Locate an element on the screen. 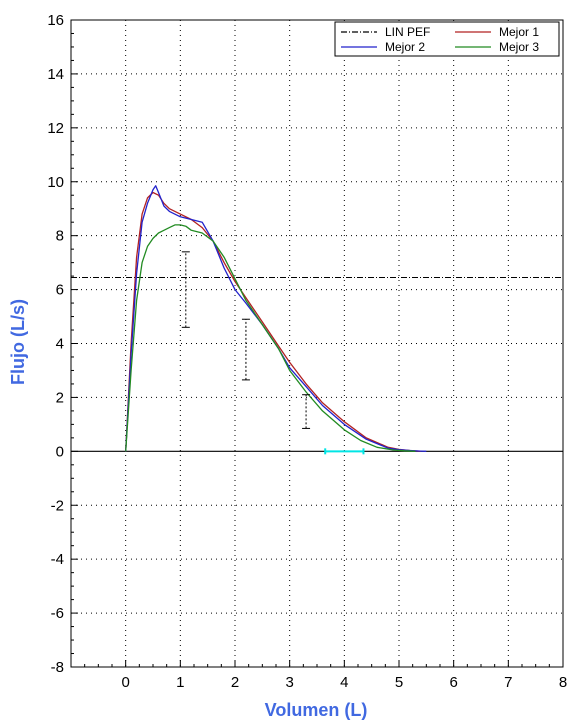 The height and width of the screenshot is (725, 568). legend: LIN PEF Mejor 1 Mejor 2 Mejor 3 is located at coordinates (447, 39).